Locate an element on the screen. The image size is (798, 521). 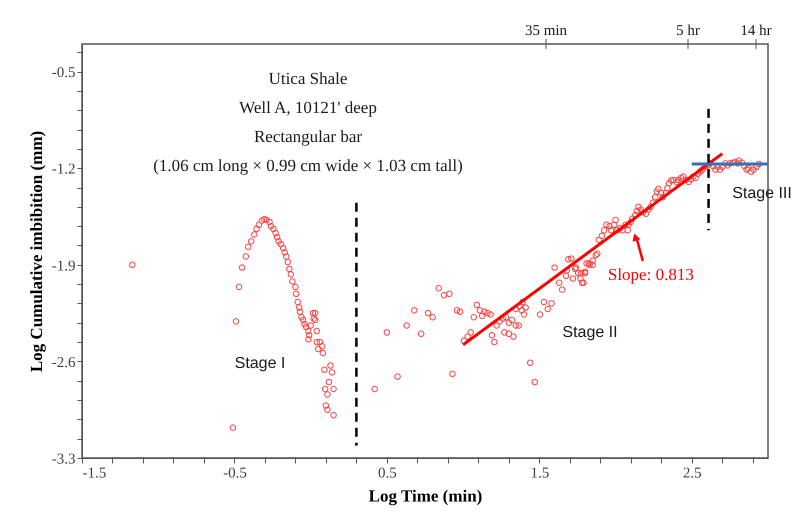
y-axis-title: Log Cumulative imbibition (mm) is located at coordinates (36, 251).